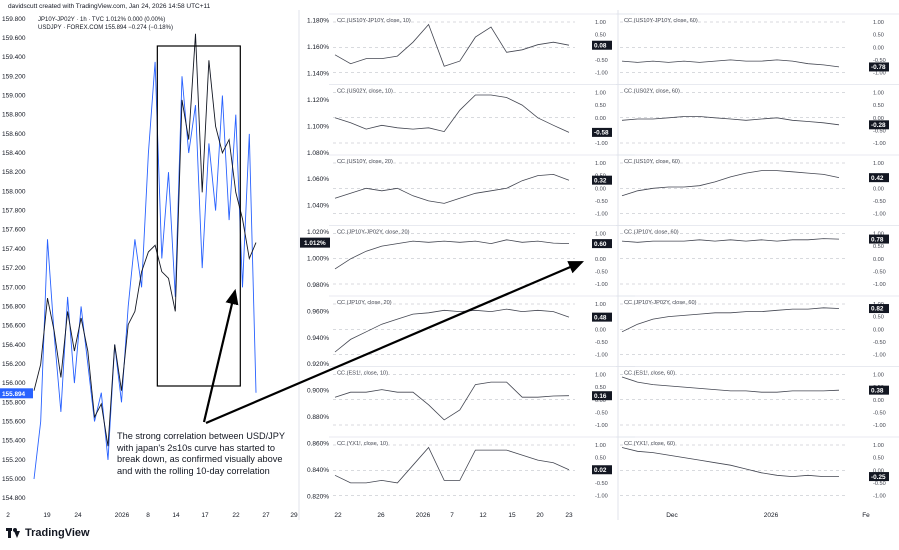  Describe the element at coordinates (14, 230) in the screenshot. I see `left-axis-tick-label: 157.600` at that location.